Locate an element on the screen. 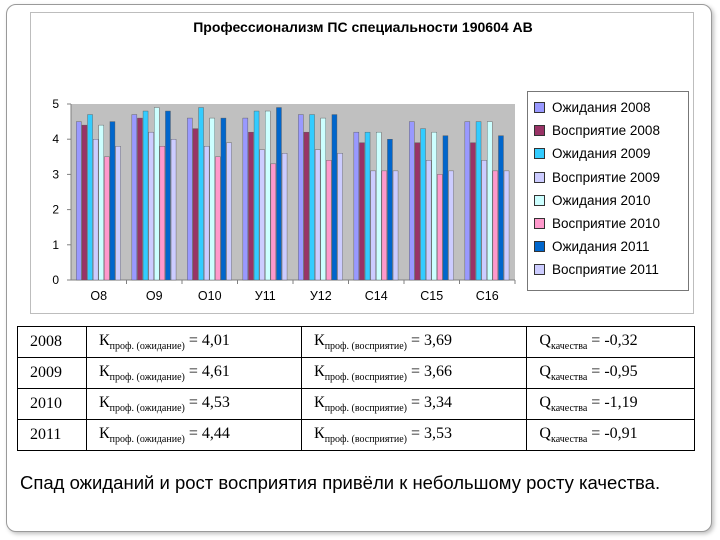 Image resolution: width=720 pixels, height=540 pixels. q-quality-cell: Qкачества = -0,91 is located at coordinates (610, 435).